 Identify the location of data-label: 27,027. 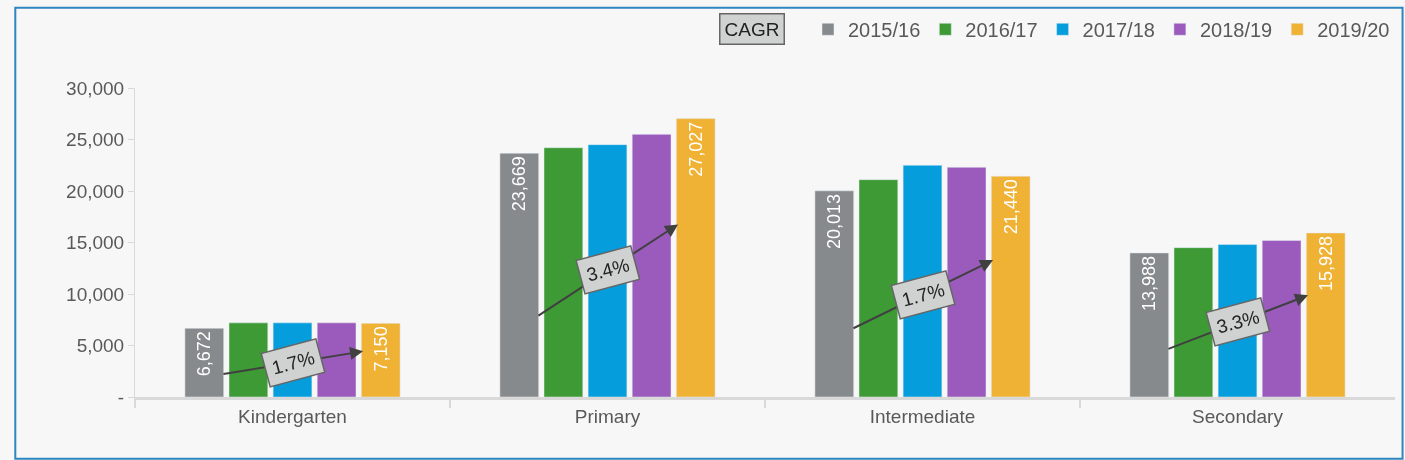
(695, 149).